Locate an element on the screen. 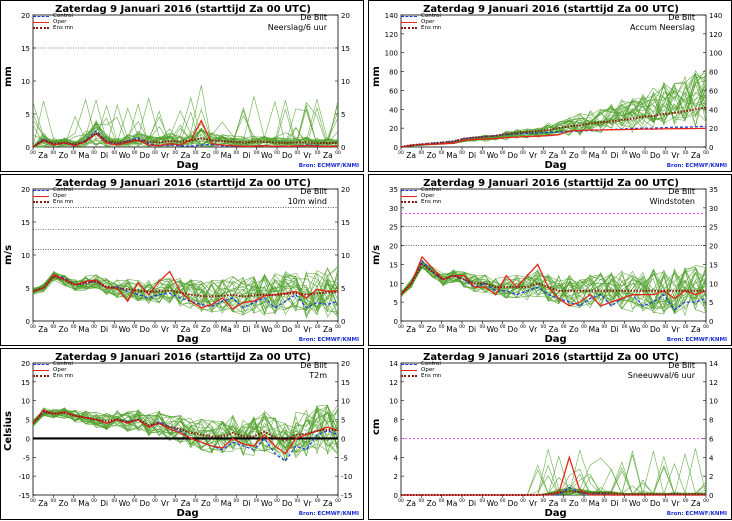  y-tick-label-right: 10 is located at coordinates (713, 284).